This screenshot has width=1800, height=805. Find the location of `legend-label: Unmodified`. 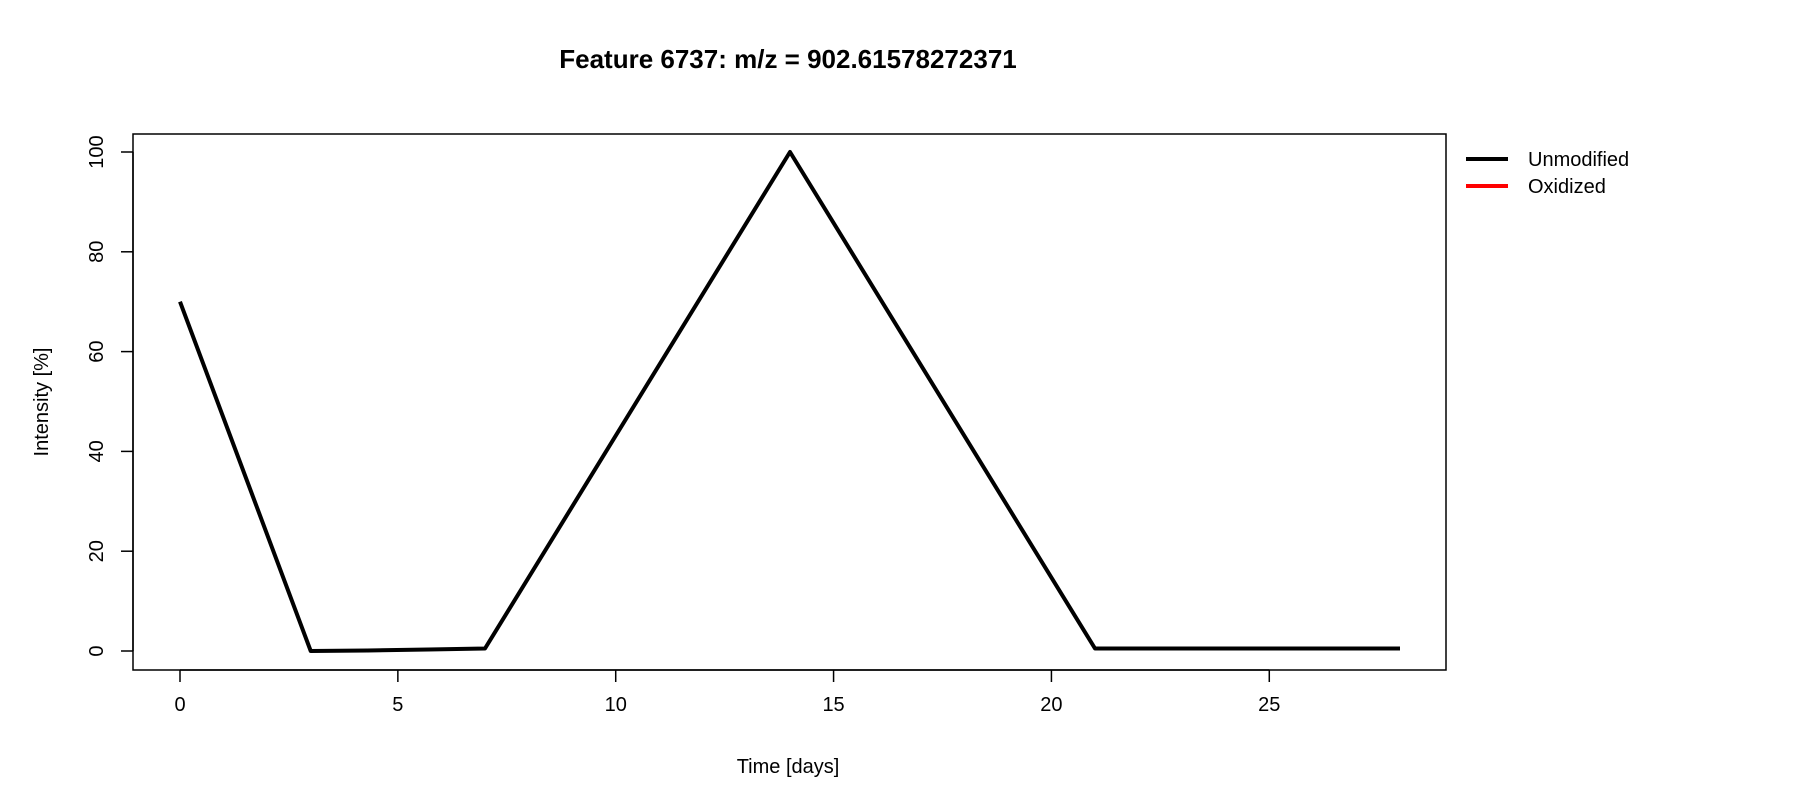

legend-label: Unmodified is located at coordinates (1578, 160).